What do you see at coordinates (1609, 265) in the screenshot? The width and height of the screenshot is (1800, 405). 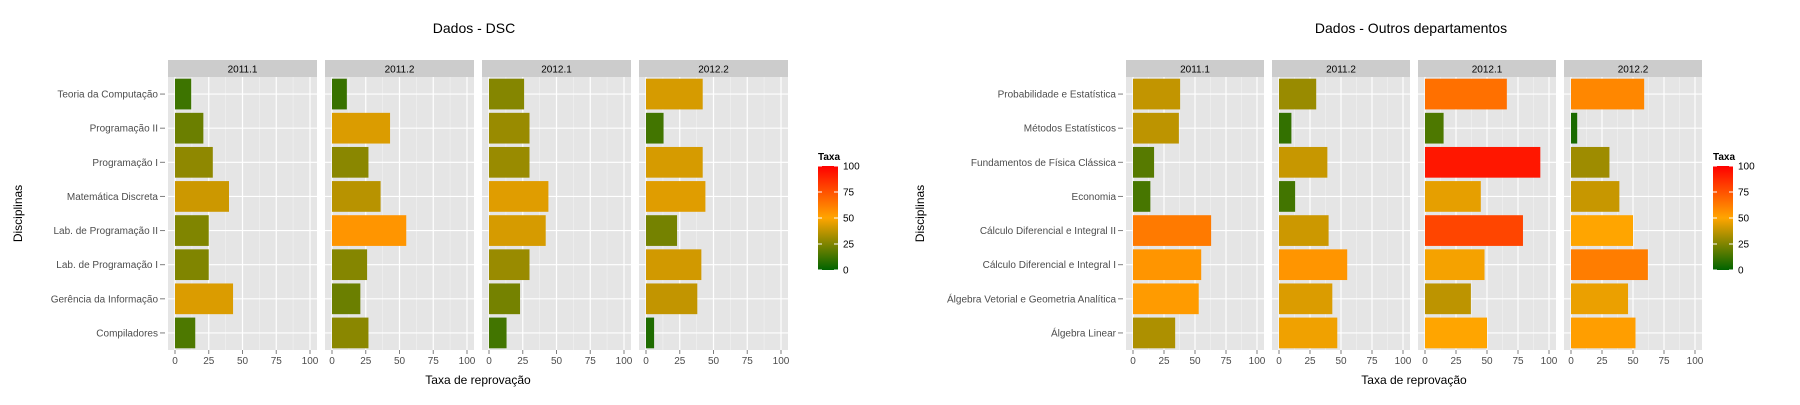 I see `bar-2012.2-5` at bounding box center [1609, 265].